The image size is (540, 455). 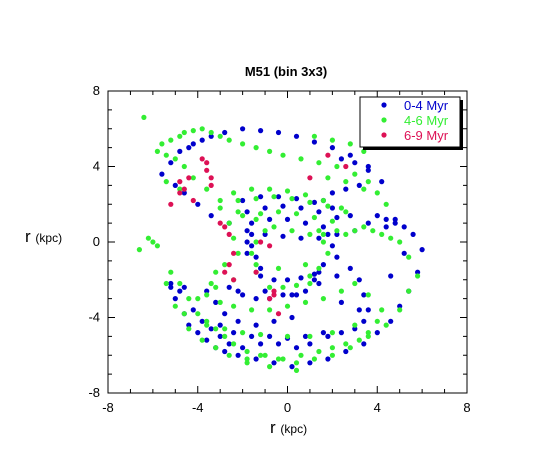 I want to click on x-tick-label: -4, so click(x=198, y=407).